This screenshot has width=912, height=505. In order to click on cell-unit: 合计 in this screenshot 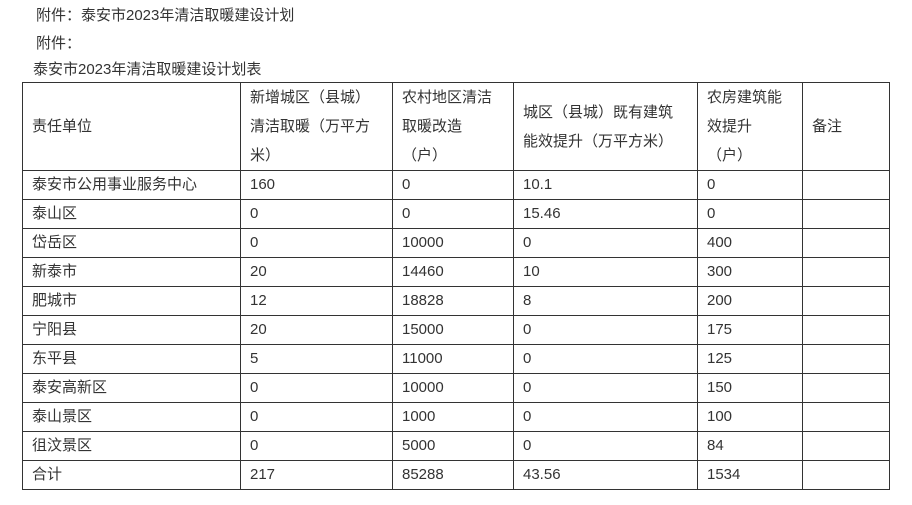, I will do `click(131, 475)`.